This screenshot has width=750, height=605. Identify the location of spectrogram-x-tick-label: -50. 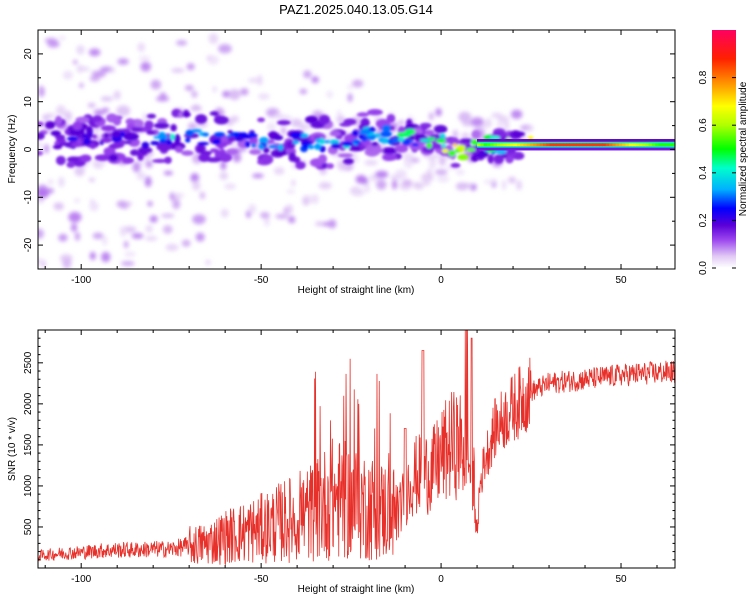
(261, 280).